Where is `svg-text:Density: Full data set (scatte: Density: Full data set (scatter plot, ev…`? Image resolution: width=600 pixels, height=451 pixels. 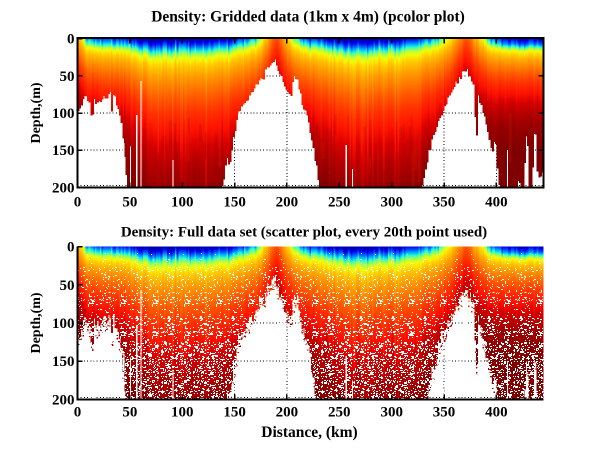 svg-text:Density: Full data set (scatte: Density: Full data set (scatter plot, ev… is located at coordinates (304, 233).